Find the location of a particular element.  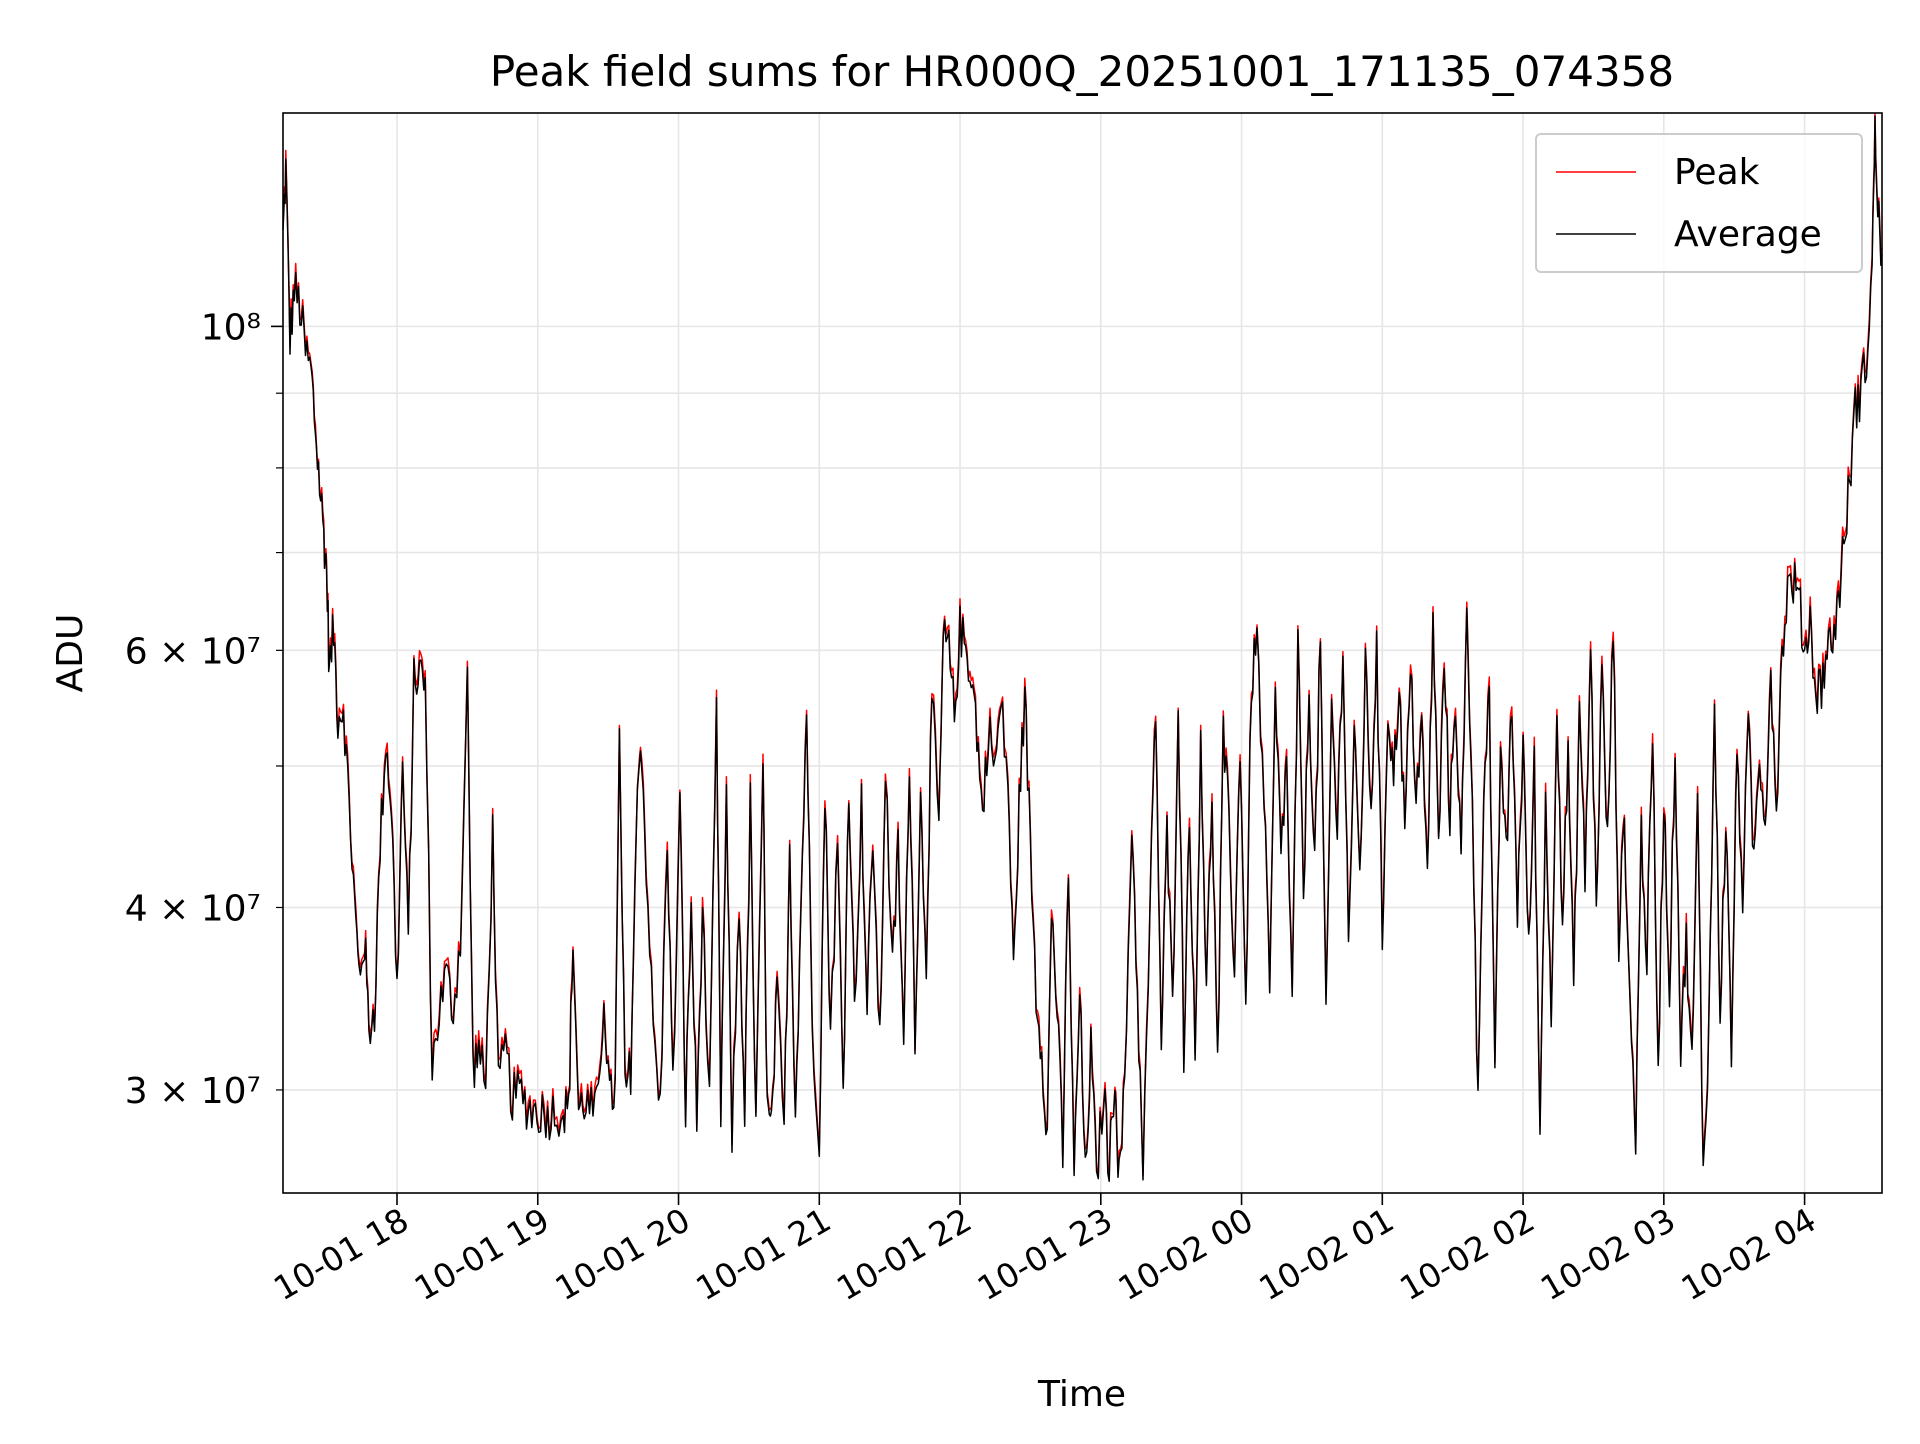

y-minor-tick-label-0: 3 × 10⁷ is located at coordinates (193, 1091).